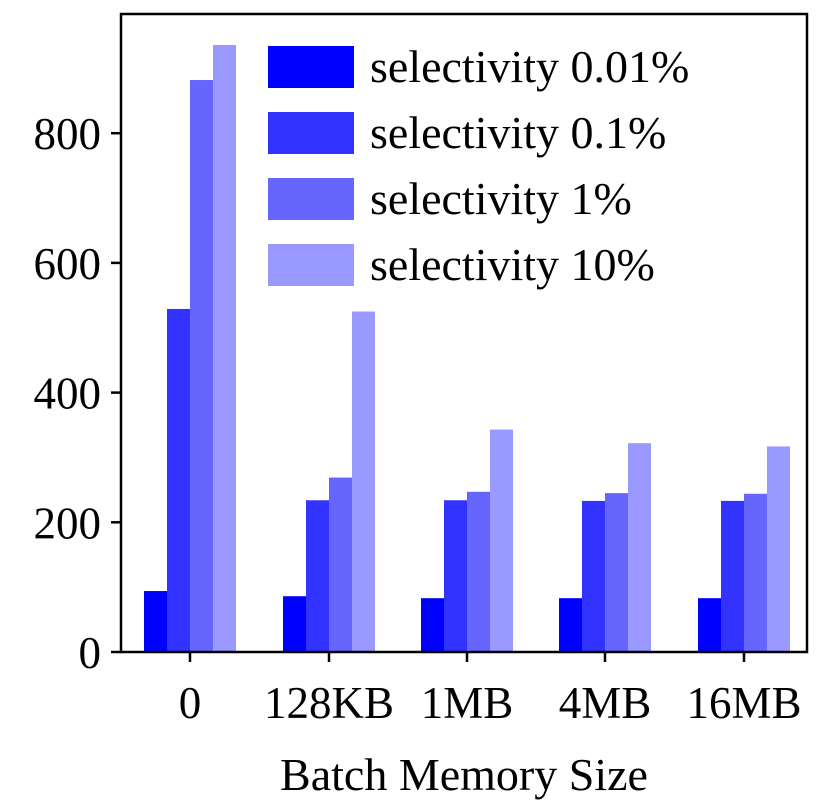 This screenshot has width=829, height=807. Describe the element at coordinates (68, 264) in the screenshot. I see `y-tick-label: 600` at that location.